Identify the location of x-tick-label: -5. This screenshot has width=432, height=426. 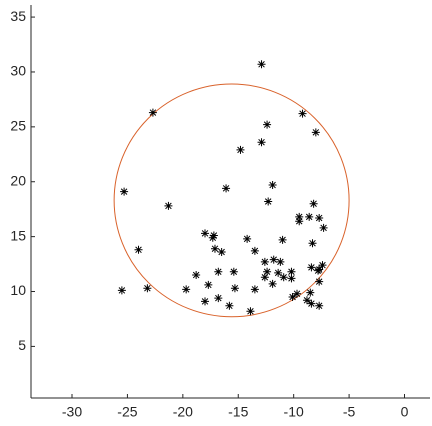
(349, 412).